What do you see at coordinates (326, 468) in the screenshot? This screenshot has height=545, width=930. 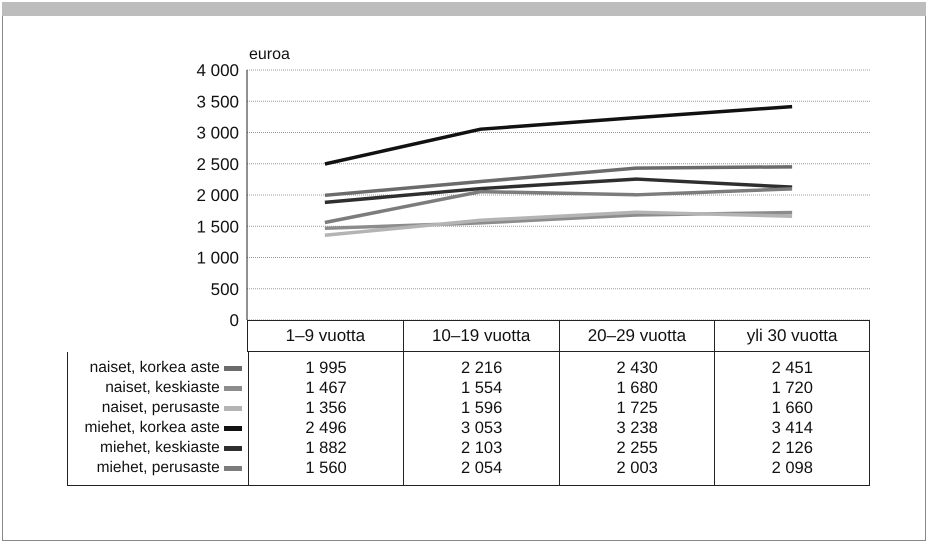 I see `data-label: 1 560` at bounding box center [326, 468].